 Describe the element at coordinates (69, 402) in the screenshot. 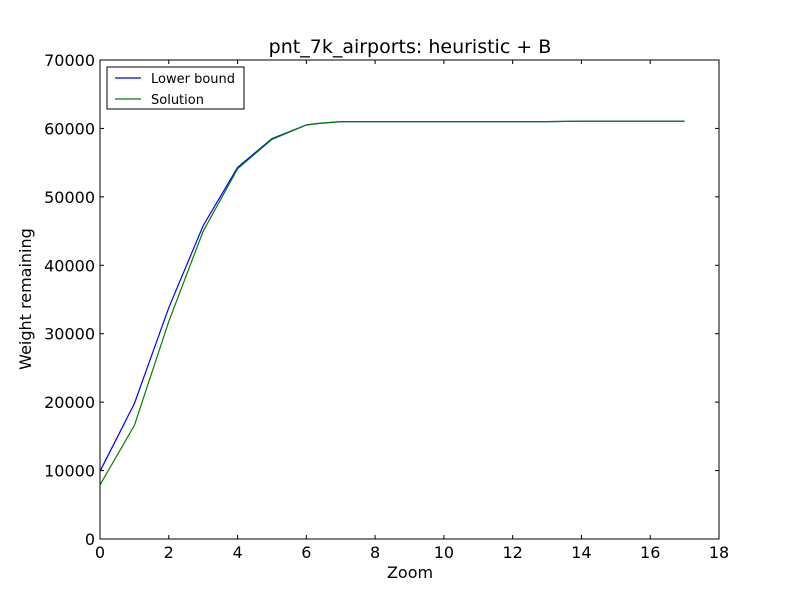

I see `y-tick-label: 20000` at that location.